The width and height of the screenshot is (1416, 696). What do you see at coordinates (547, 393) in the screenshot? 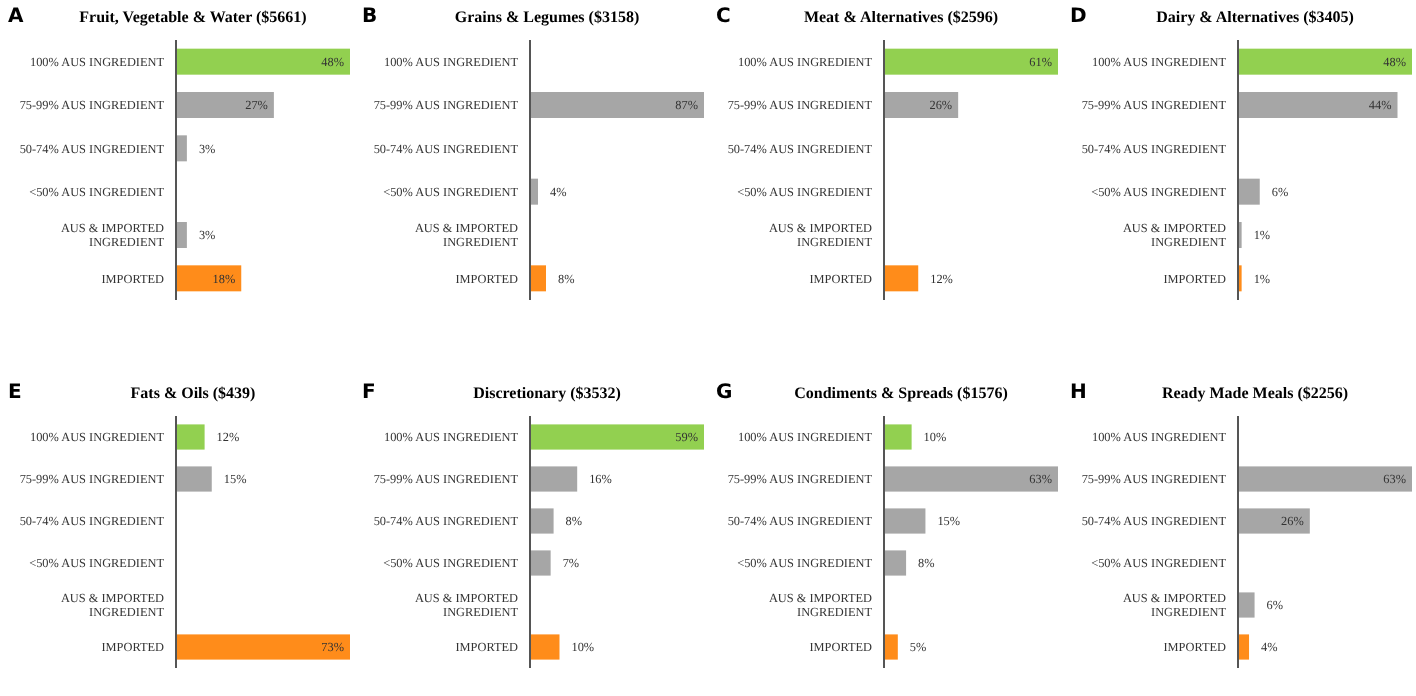
I see `chart-title: Discretionary ($3532)` at bounding box center [547, 393].